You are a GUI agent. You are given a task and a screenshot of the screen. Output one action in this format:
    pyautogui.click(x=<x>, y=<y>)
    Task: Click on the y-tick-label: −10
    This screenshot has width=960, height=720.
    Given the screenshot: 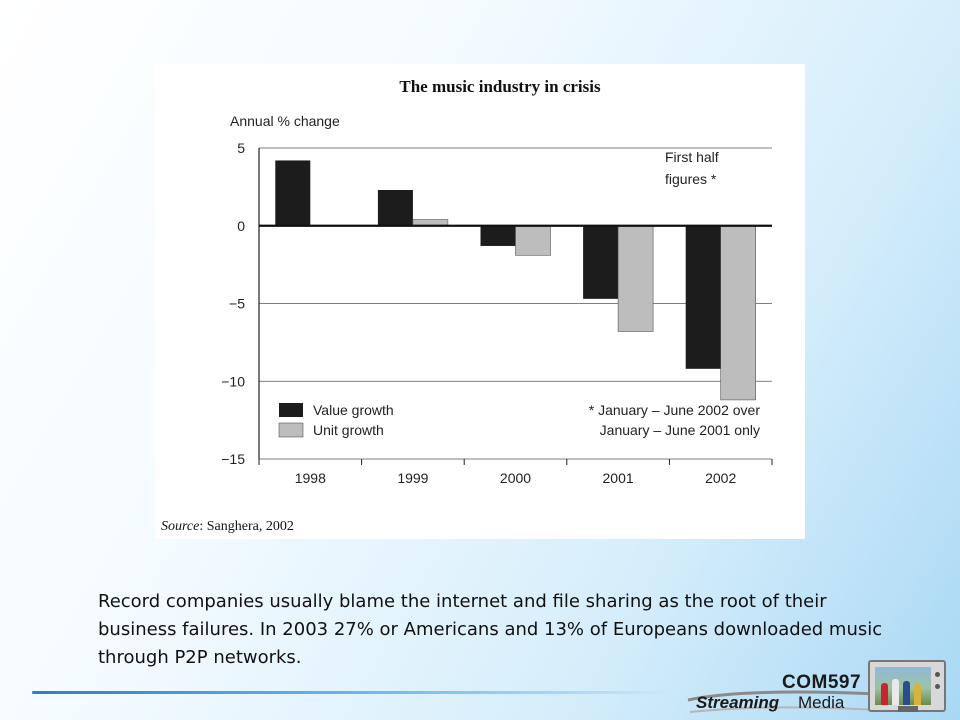 What is the action you would take?
    pyautogui.click(x=233, y=381)
    